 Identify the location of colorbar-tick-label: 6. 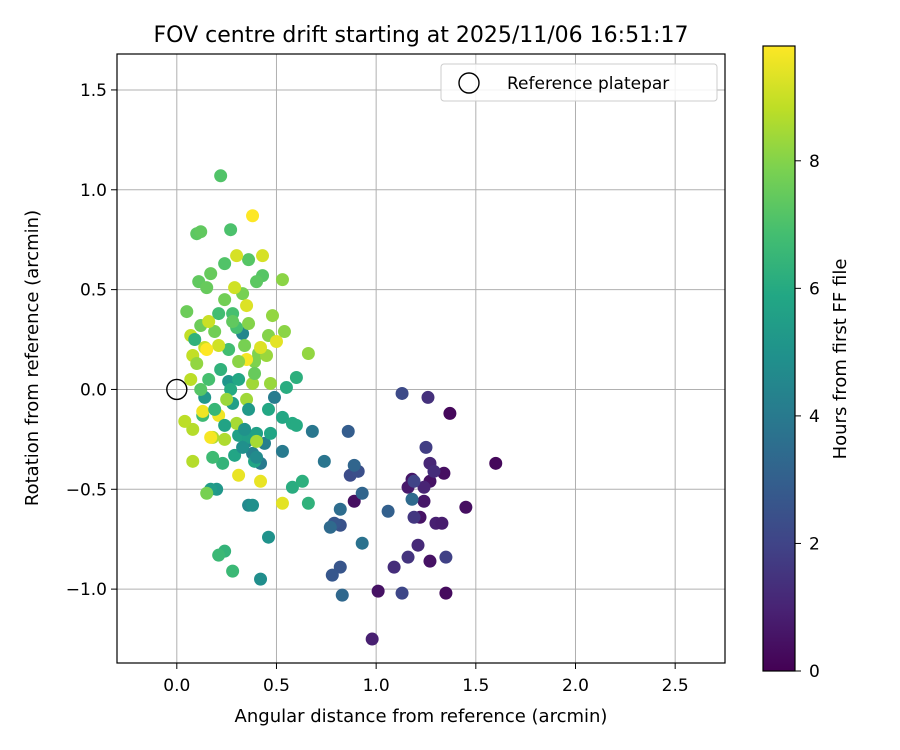
(814, 289).